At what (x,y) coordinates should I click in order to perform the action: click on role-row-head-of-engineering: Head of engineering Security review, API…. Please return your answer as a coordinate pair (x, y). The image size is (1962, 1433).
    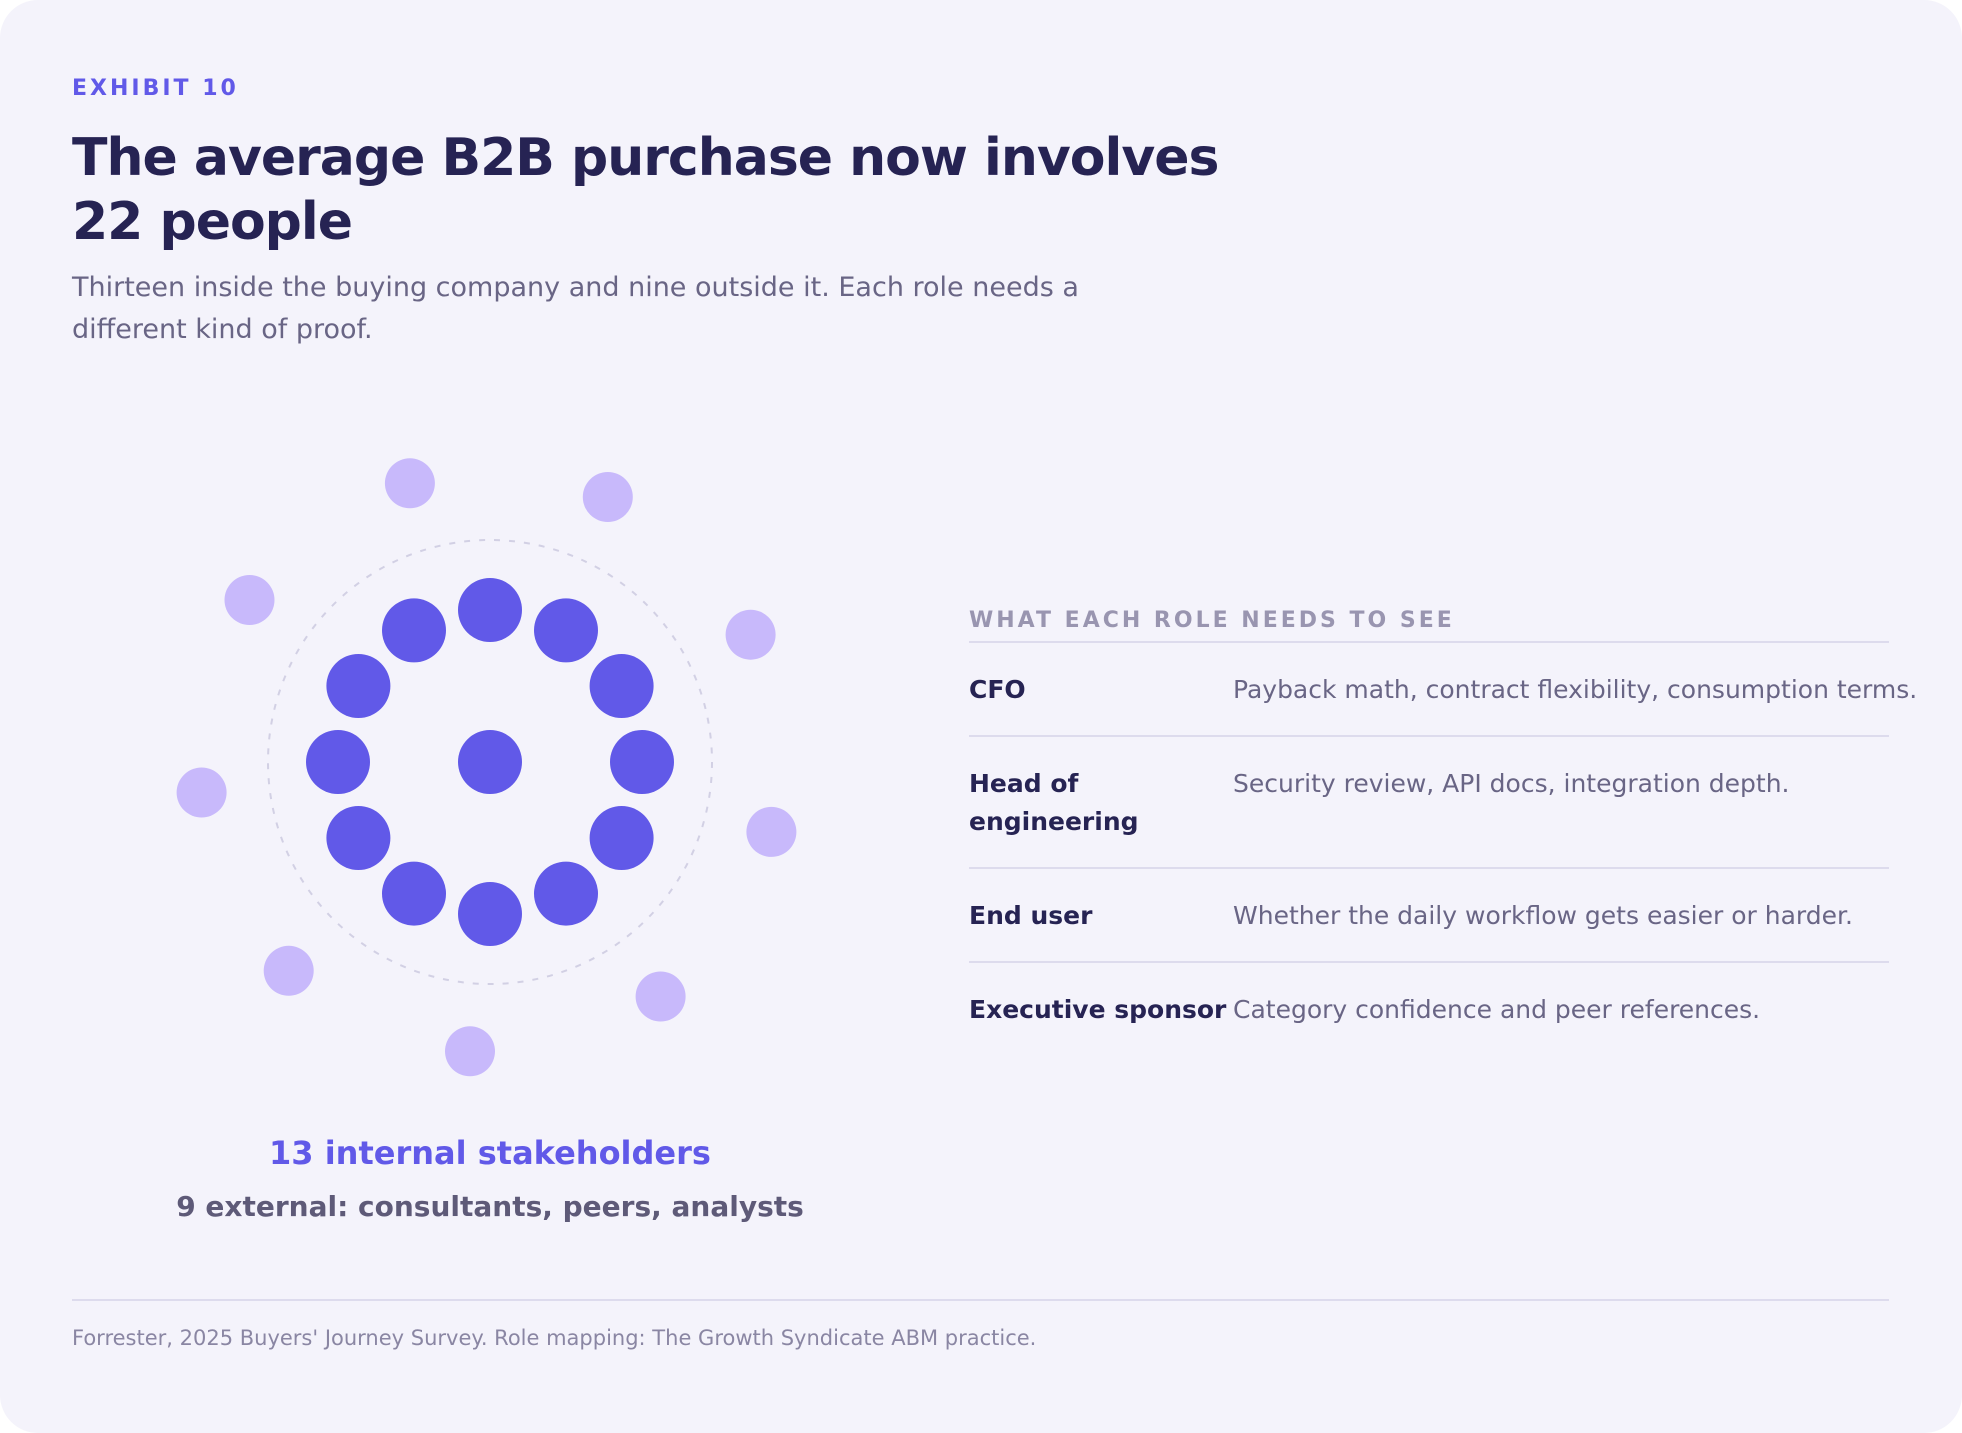
    Looking at the image, I should click on (1429, 803).